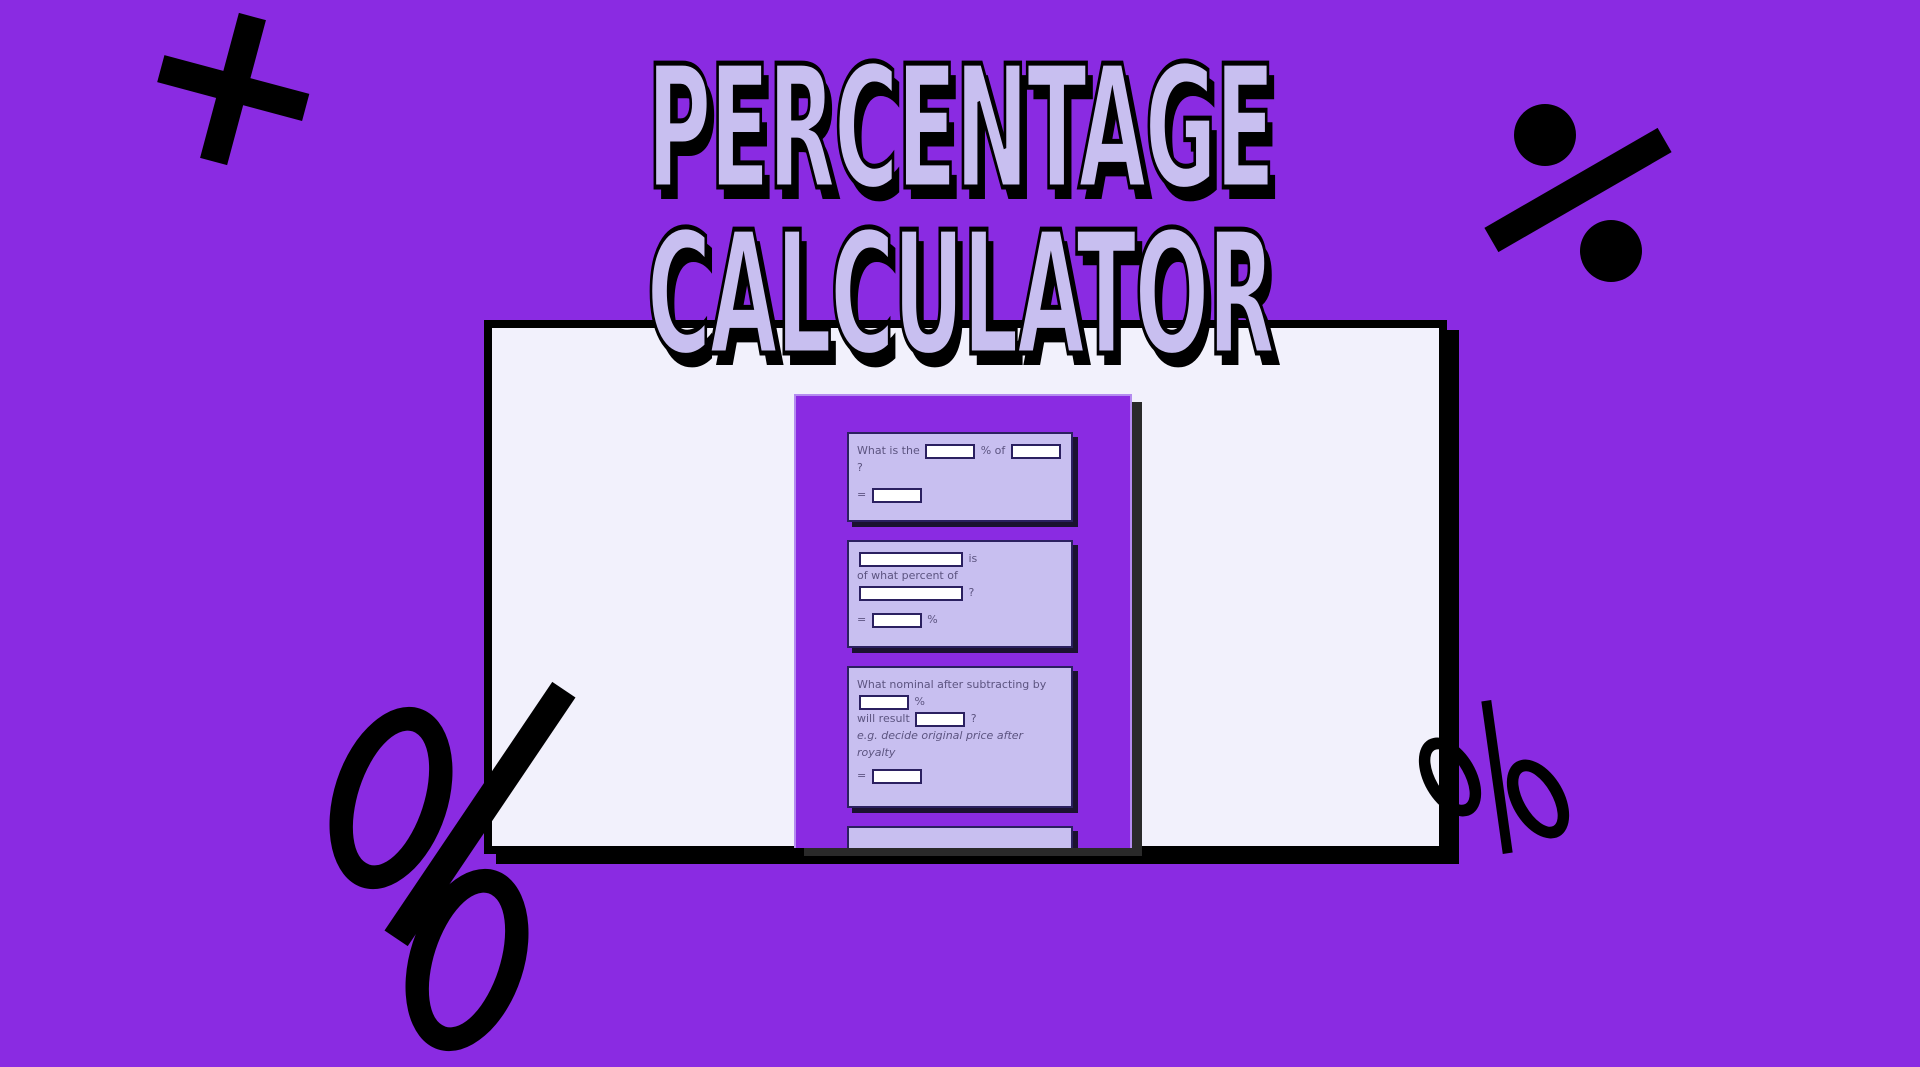 The height and width of the screenshot is (1067, 1920). What do you see at coordinates (1035, 451) in the screenshot?
I see `base-value-input` at bounding box center [1035, 451].